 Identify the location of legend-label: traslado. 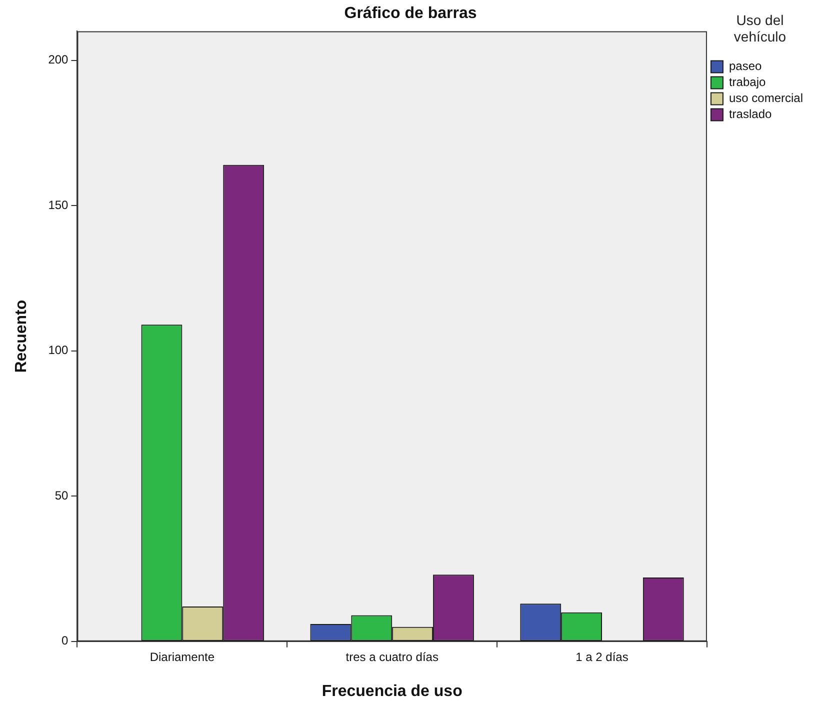
(750, 114).